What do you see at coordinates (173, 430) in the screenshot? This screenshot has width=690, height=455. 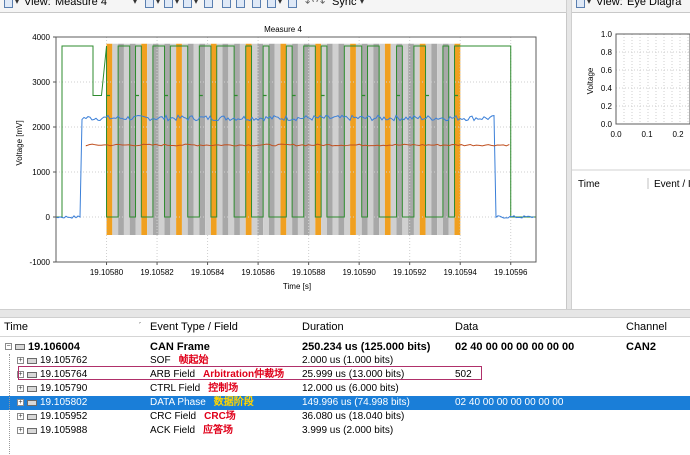 I see `row-event-type: ACK Field` at bounding box center [173, 430].